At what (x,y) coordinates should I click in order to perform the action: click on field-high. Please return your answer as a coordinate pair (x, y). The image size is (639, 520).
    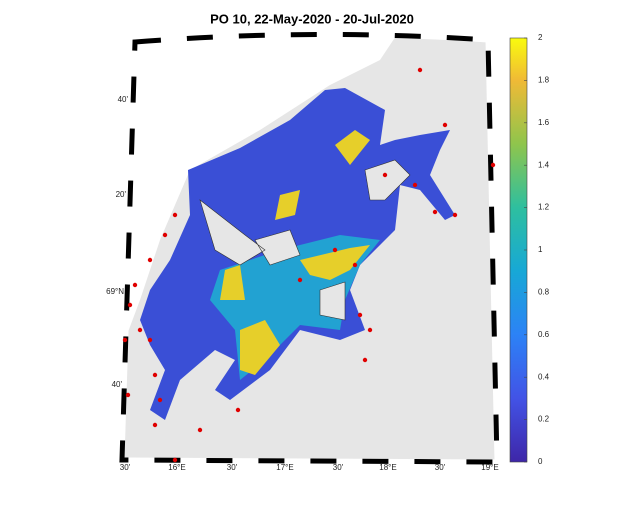
    Looking at the image, I should click on (295, 252).